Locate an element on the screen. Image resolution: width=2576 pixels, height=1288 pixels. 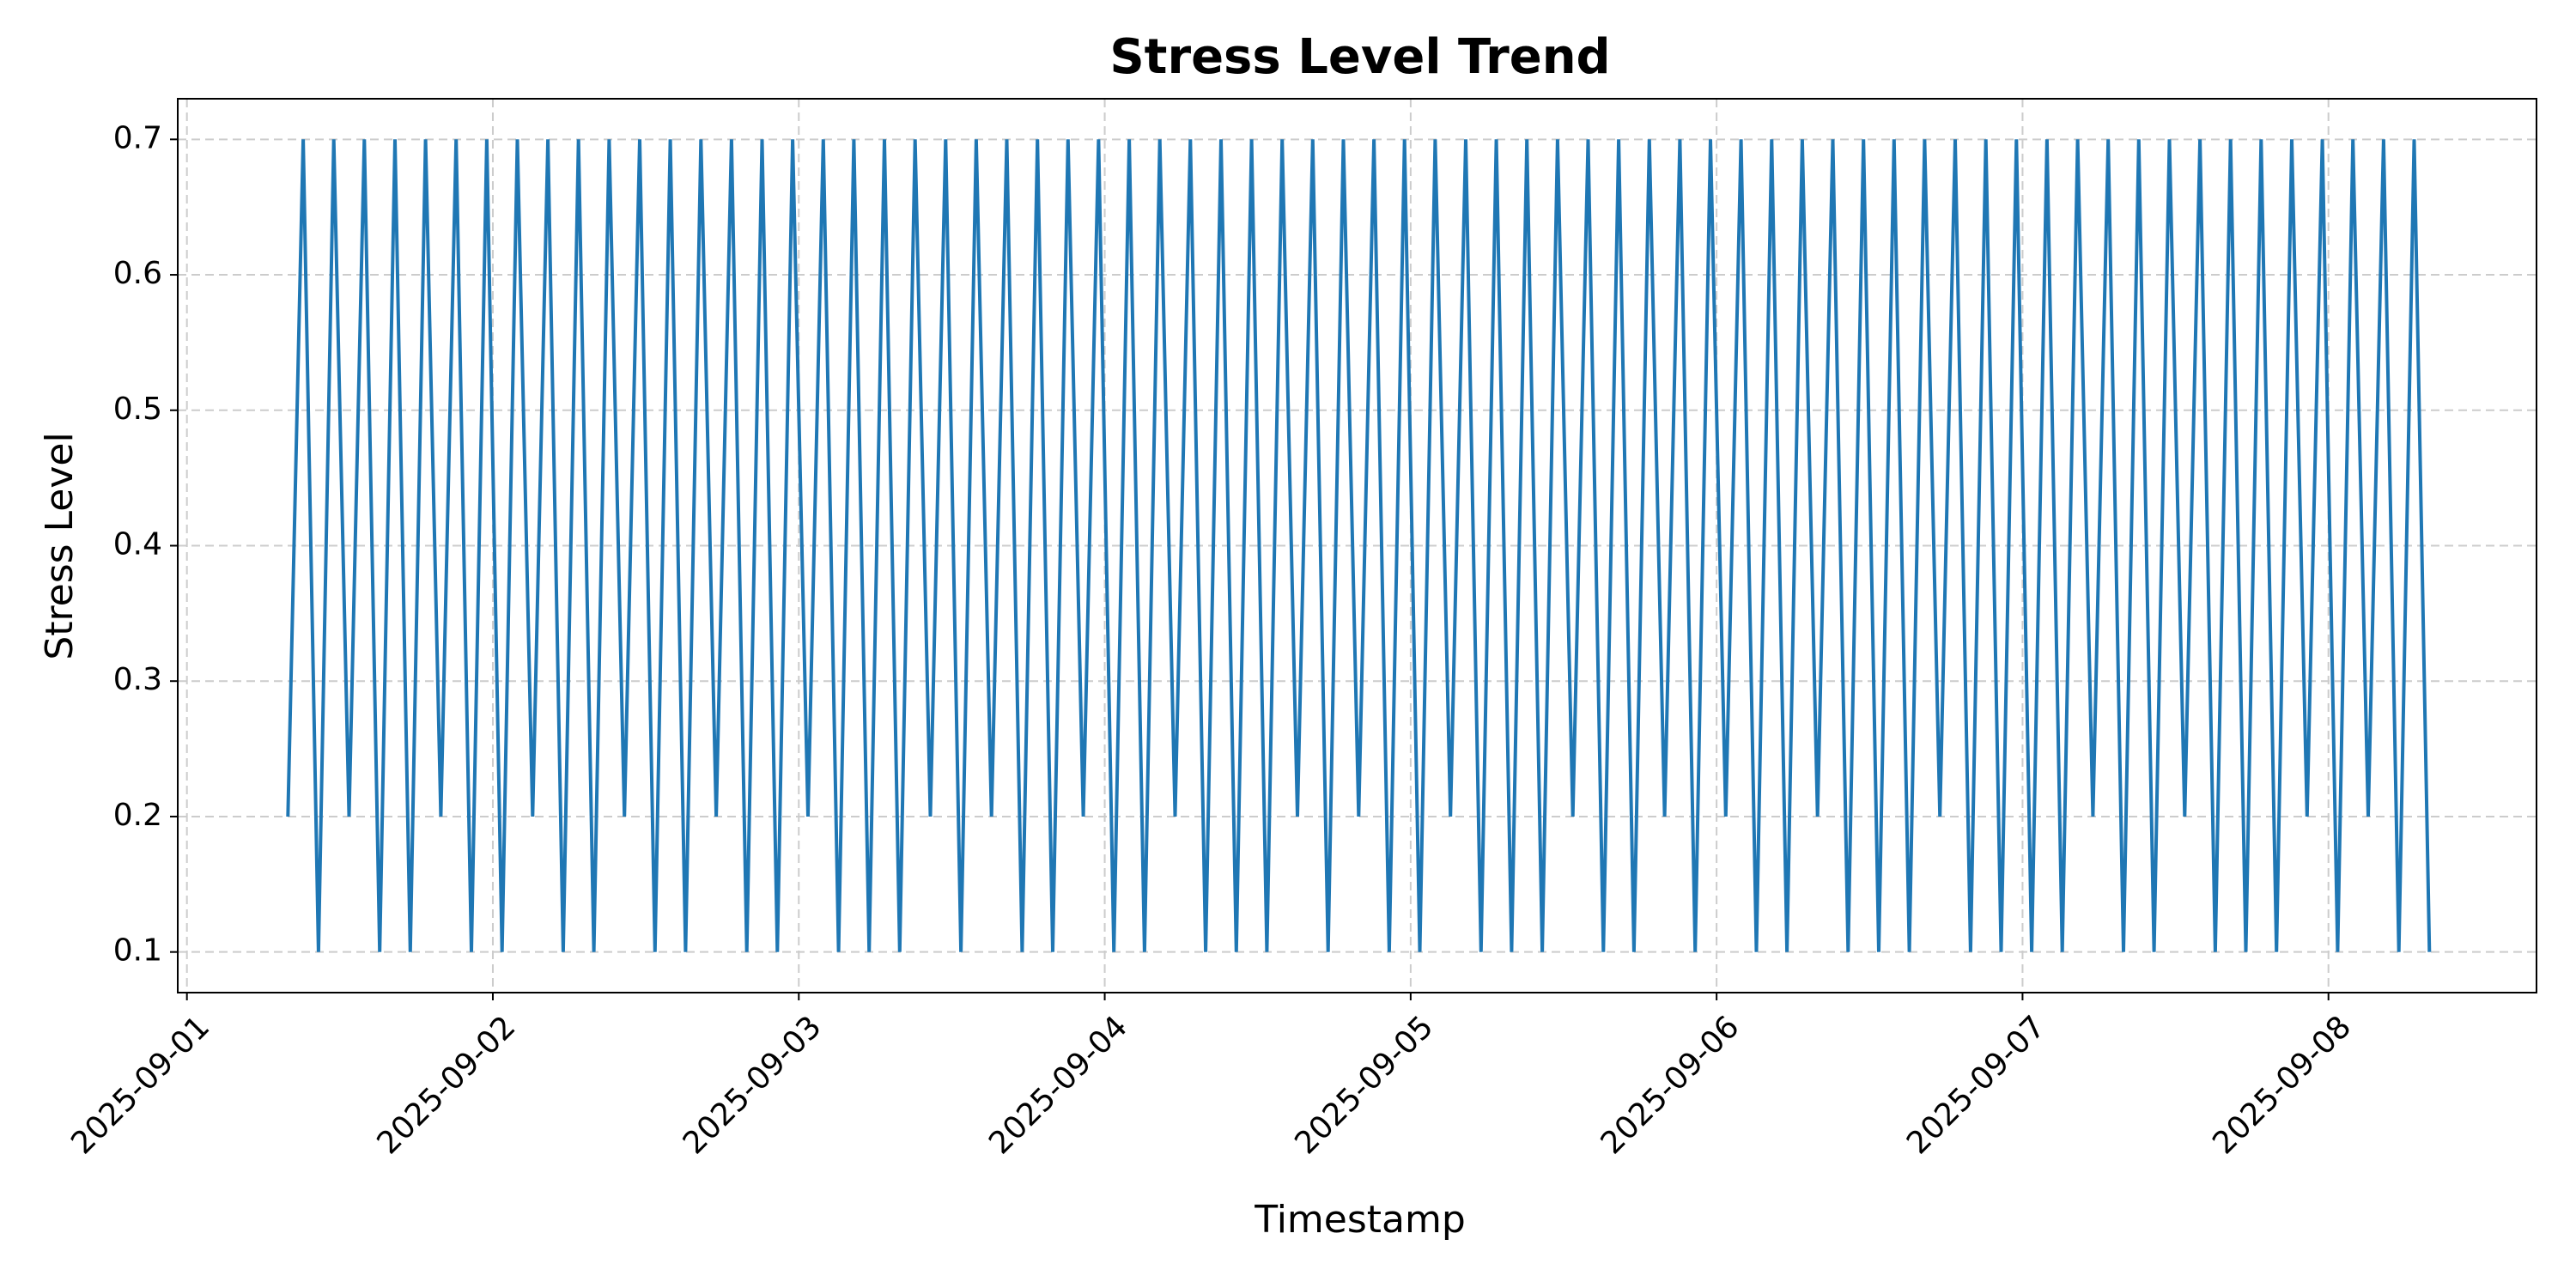
y-tick-label: 0.2 is located at coordinates (137, 815).